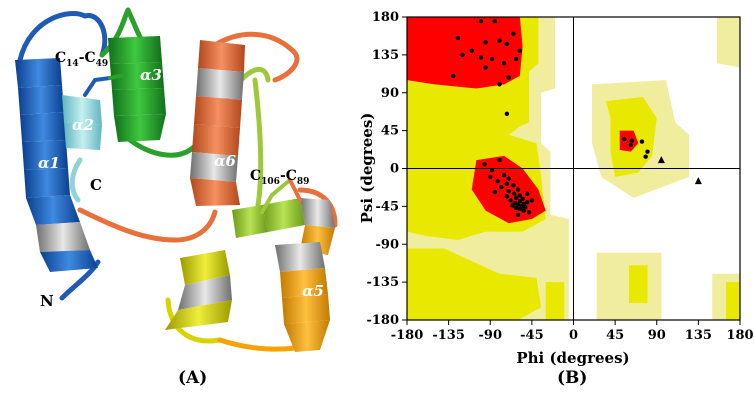 This screenshot has height=400, width=754. Describe the element at coordinates (83, 125) in the screenshot. I see `alpha2-label: α2` at that location.